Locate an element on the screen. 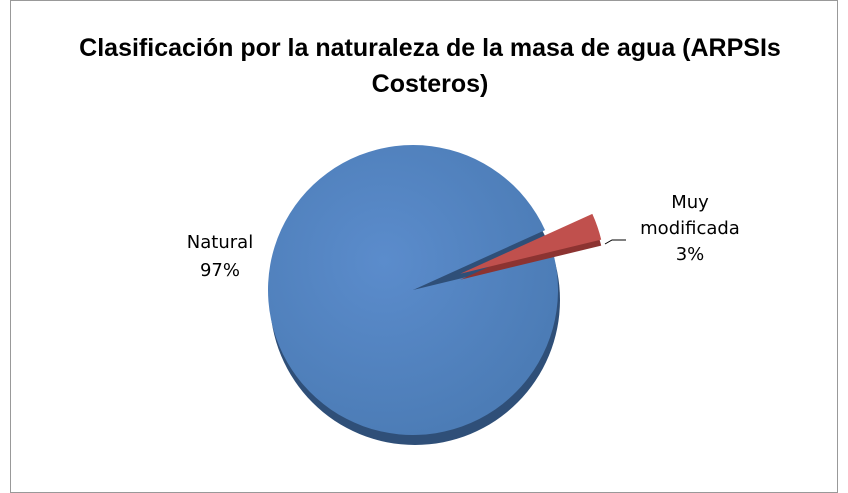  data-label-value: 3% is located at coordinates (690, 254).